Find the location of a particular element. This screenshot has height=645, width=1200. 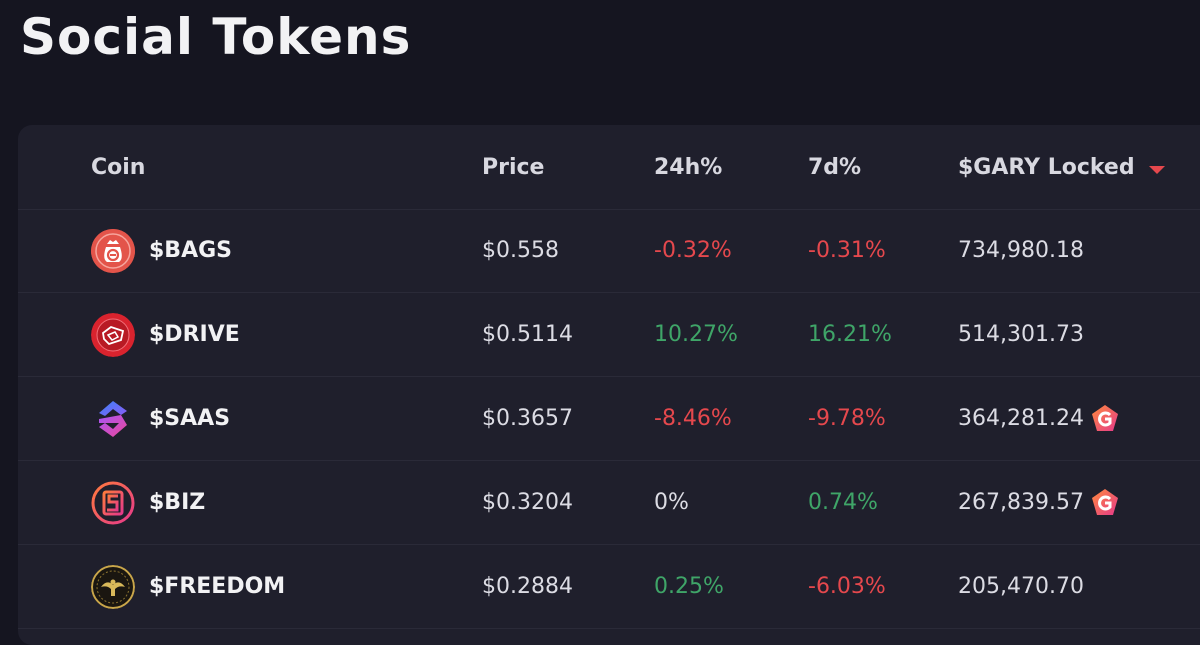

price-cell: $0.2884 is located at coordinates (527, 586).